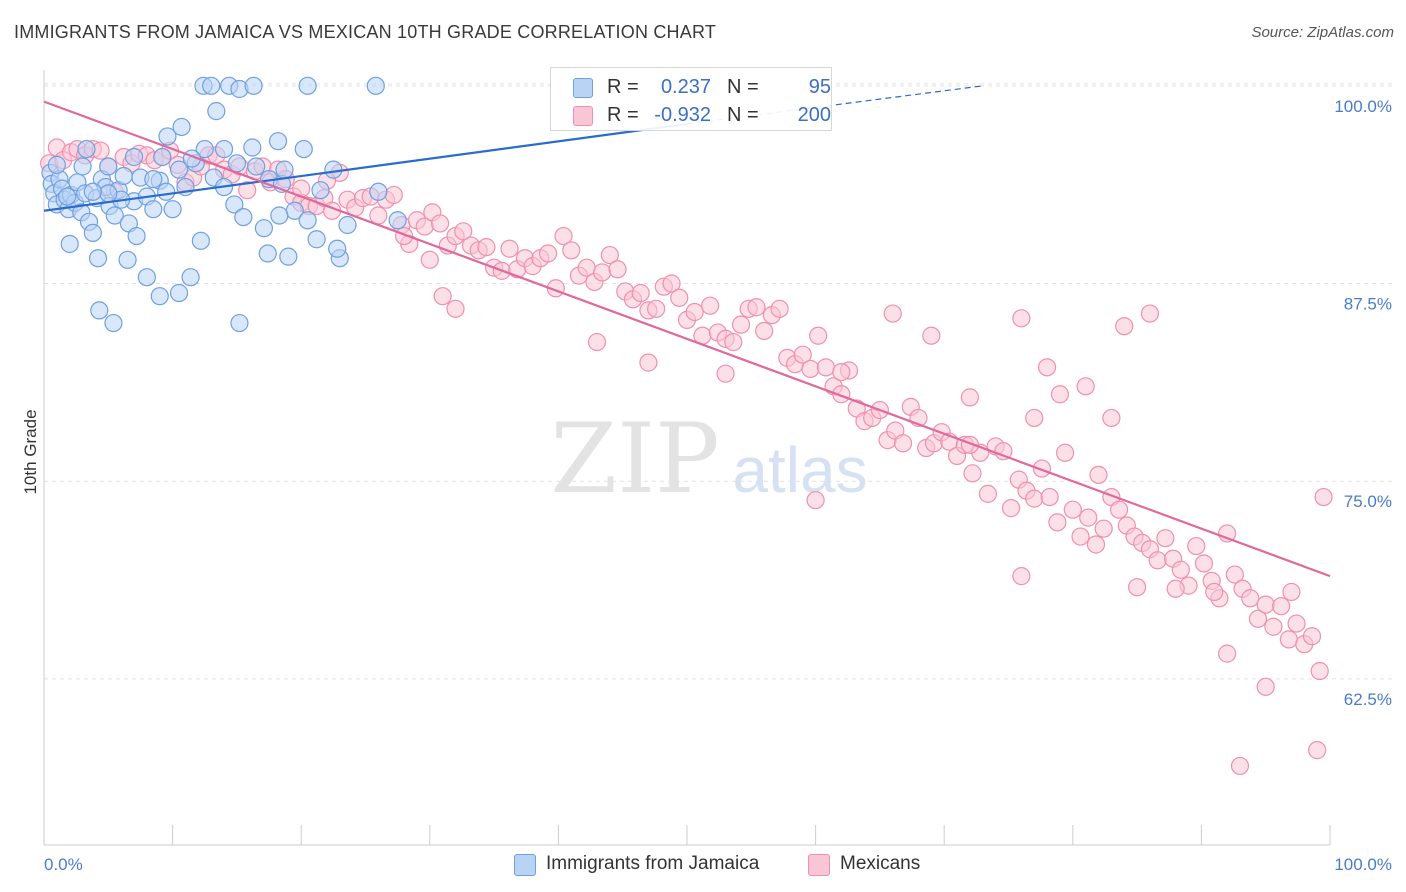 This screenshot has width=1406, height=892. Describe the element at coordinates (799, 470) in the screenshot. I see `watermark-atlas: atlas` at that location.